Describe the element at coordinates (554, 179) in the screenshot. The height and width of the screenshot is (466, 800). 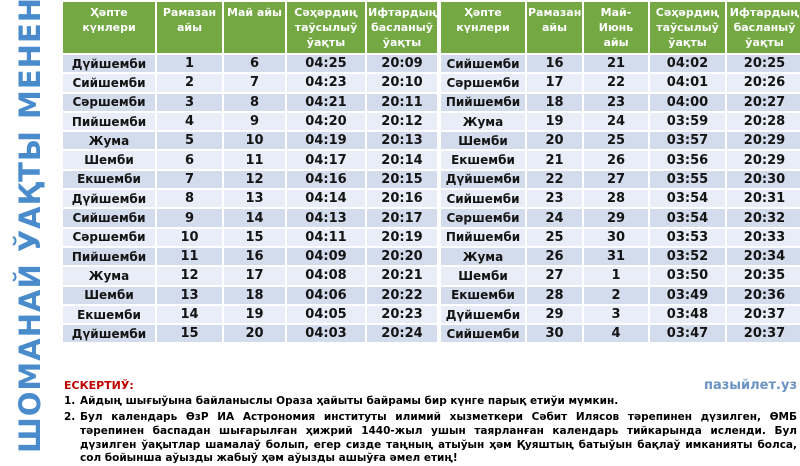
I see `value-cell: 22` at that location.